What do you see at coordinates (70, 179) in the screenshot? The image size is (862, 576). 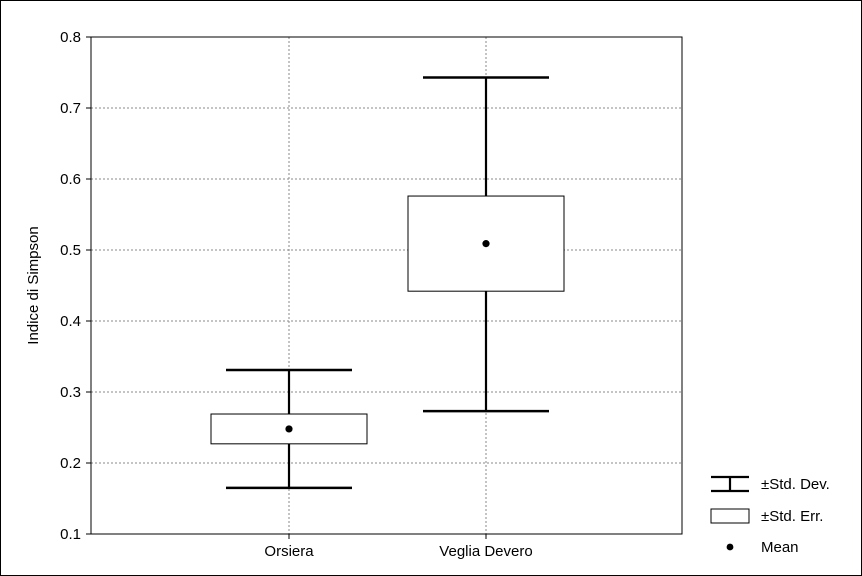 I see `y-tick-label: 0.6` at bounding box center [70, 179].